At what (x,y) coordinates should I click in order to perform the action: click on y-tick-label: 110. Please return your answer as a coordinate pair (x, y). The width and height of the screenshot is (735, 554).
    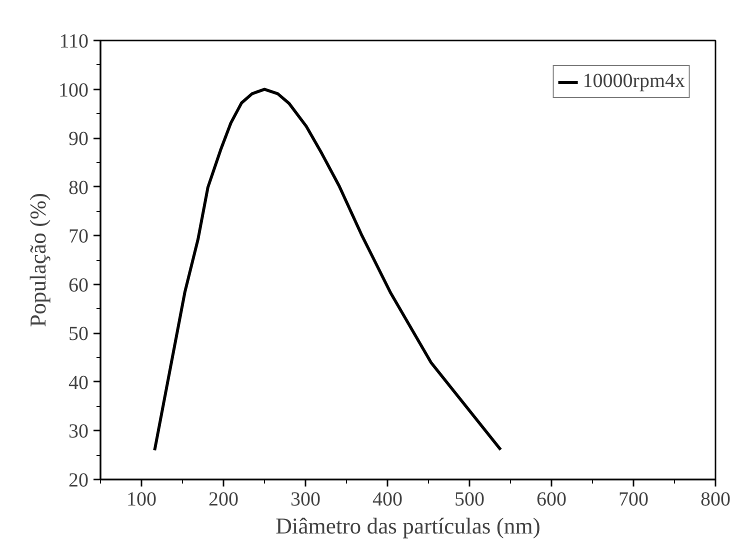
    Looking at the image, I should click on (74, 41).